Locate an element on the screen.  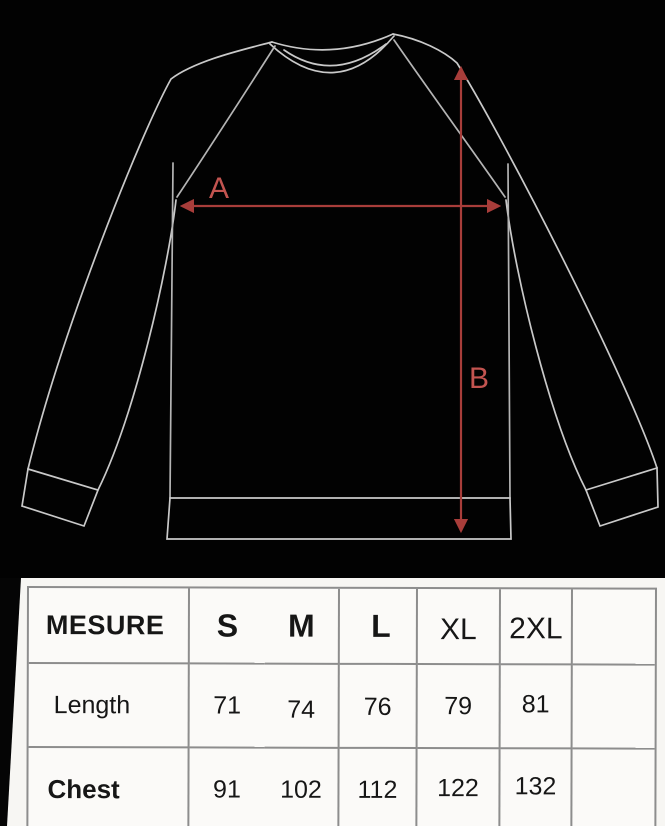
size-table-cell-length-s: 71 is located at coordinates (227, 706).